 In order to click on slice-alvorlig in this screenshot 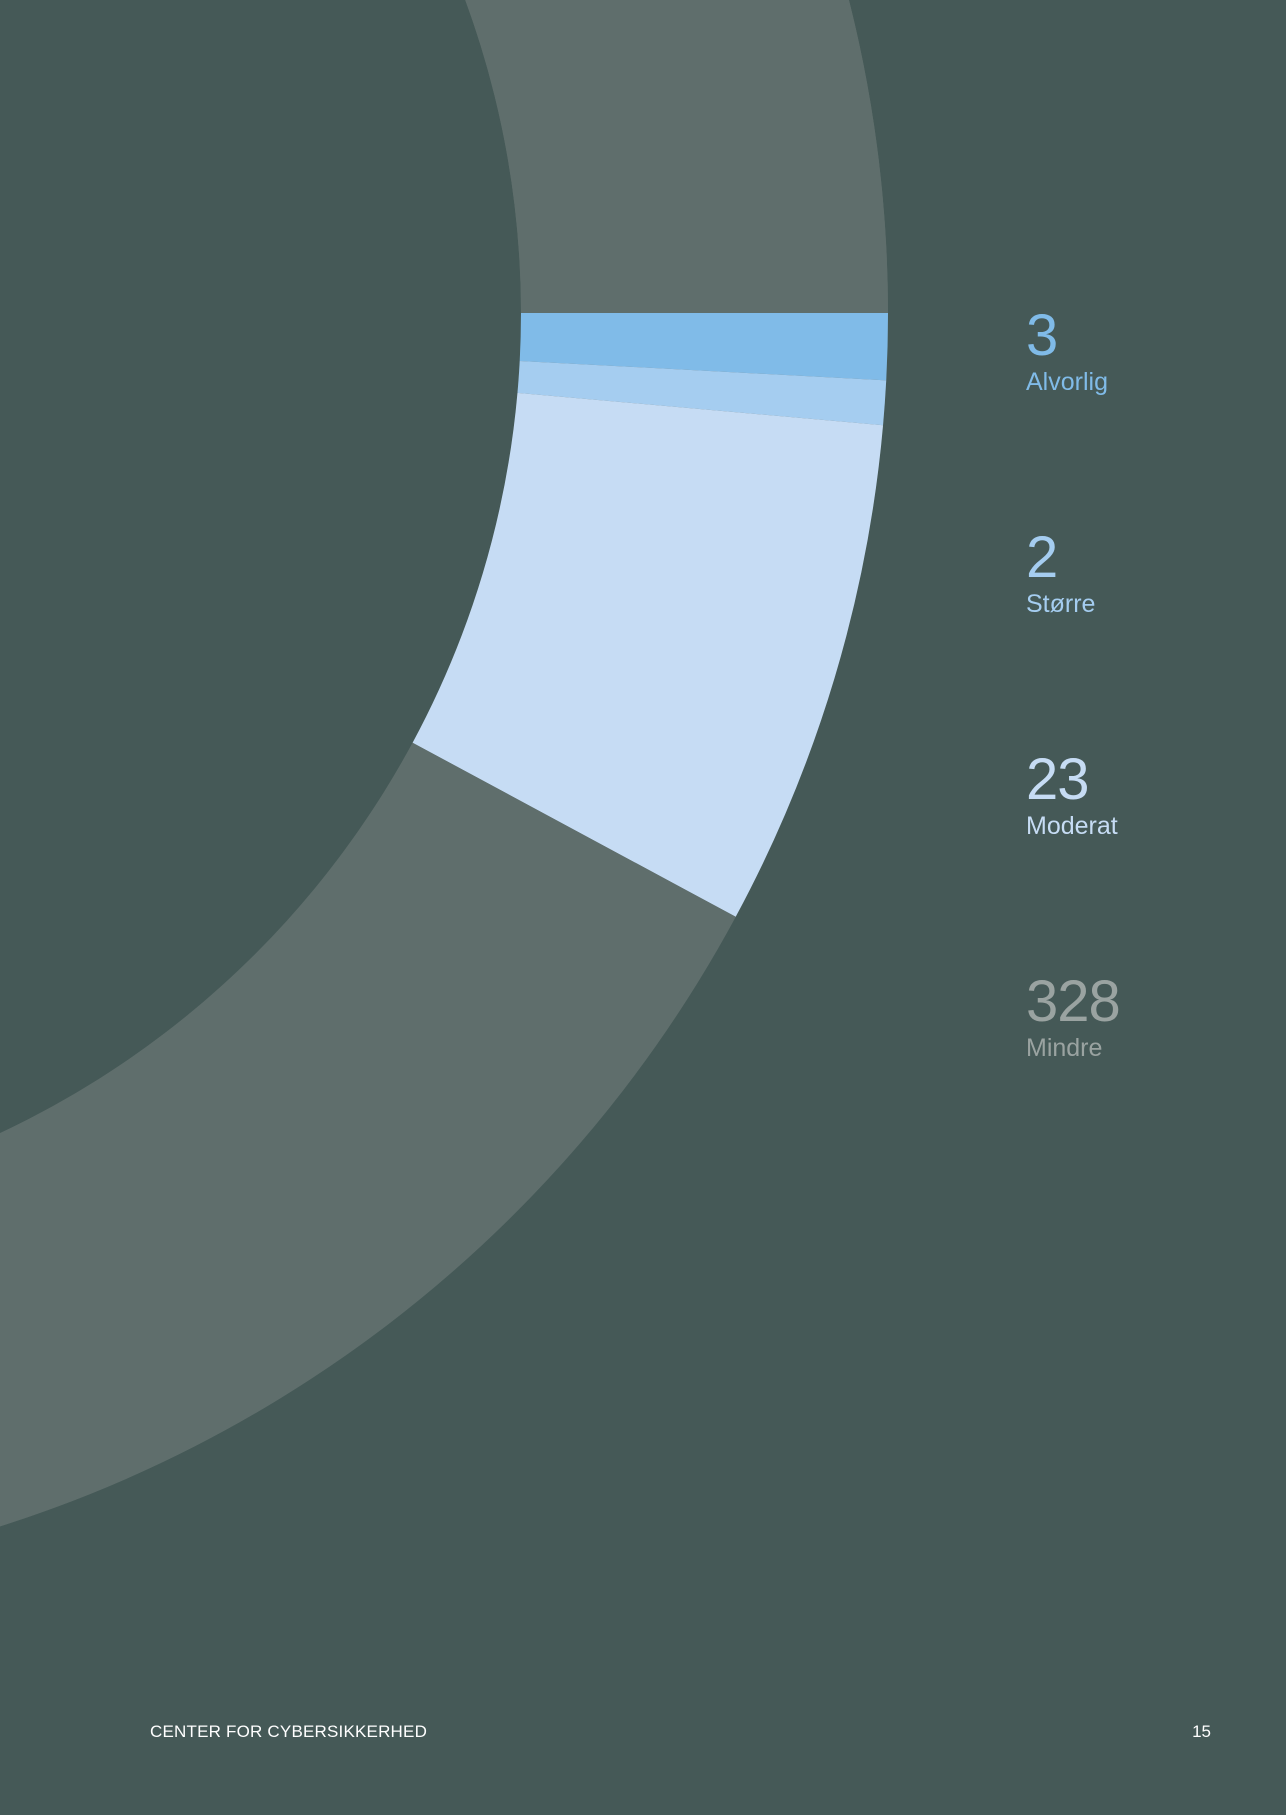, I will do `click(703, 347)`.